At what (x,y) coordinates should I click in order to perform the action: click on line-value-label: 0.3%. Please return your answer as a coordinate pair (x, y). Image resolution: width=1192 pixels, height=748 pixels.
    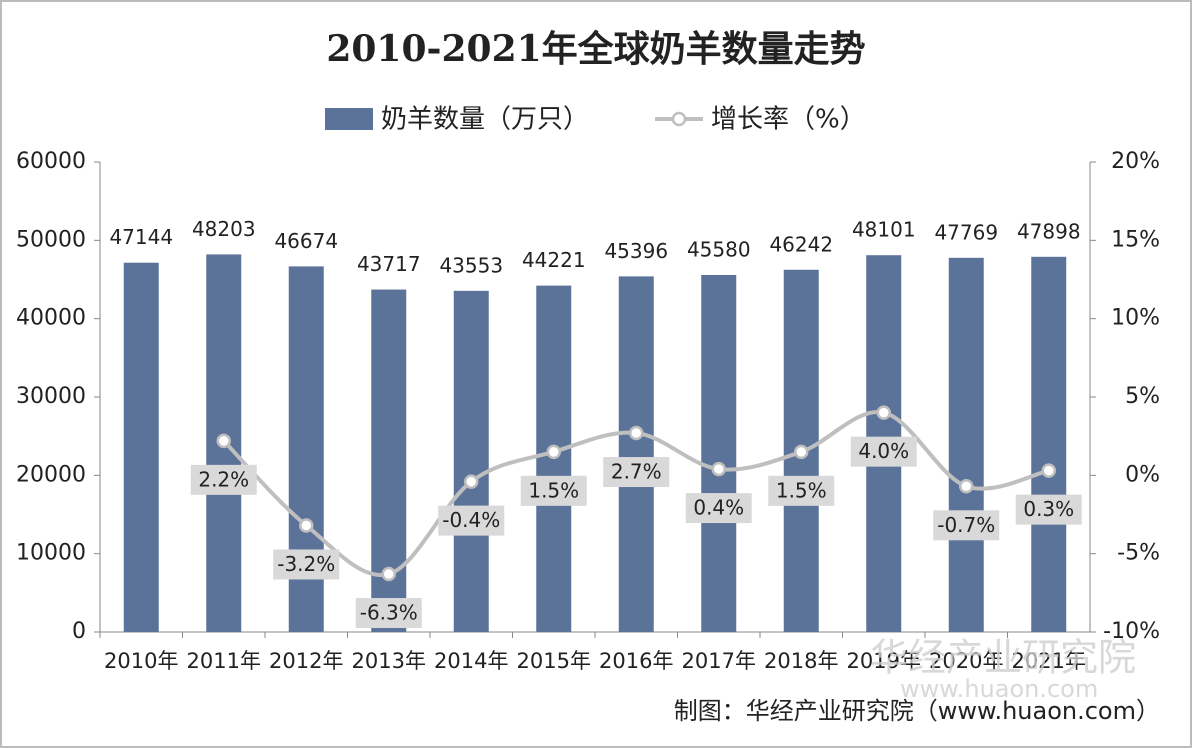
    Looking at the image, I should click on (1048, 509).